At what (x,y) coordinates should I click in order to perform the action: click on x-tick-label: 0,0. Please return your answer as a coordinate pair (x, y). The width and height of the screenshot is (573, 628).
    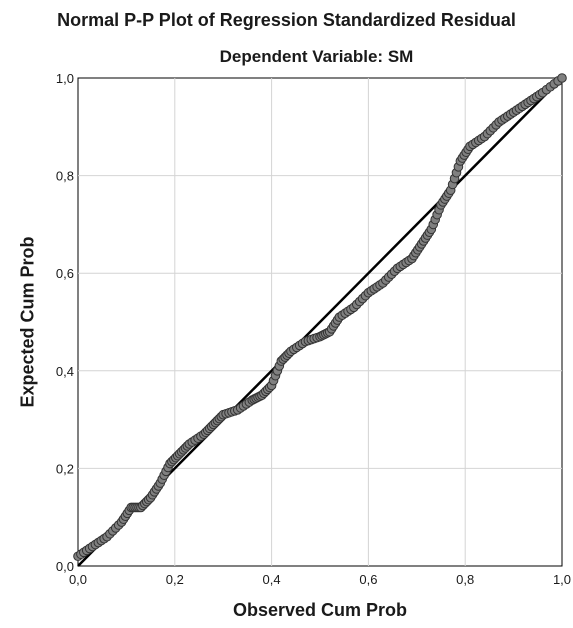
    Looking at the image, I should click on (78, 579).